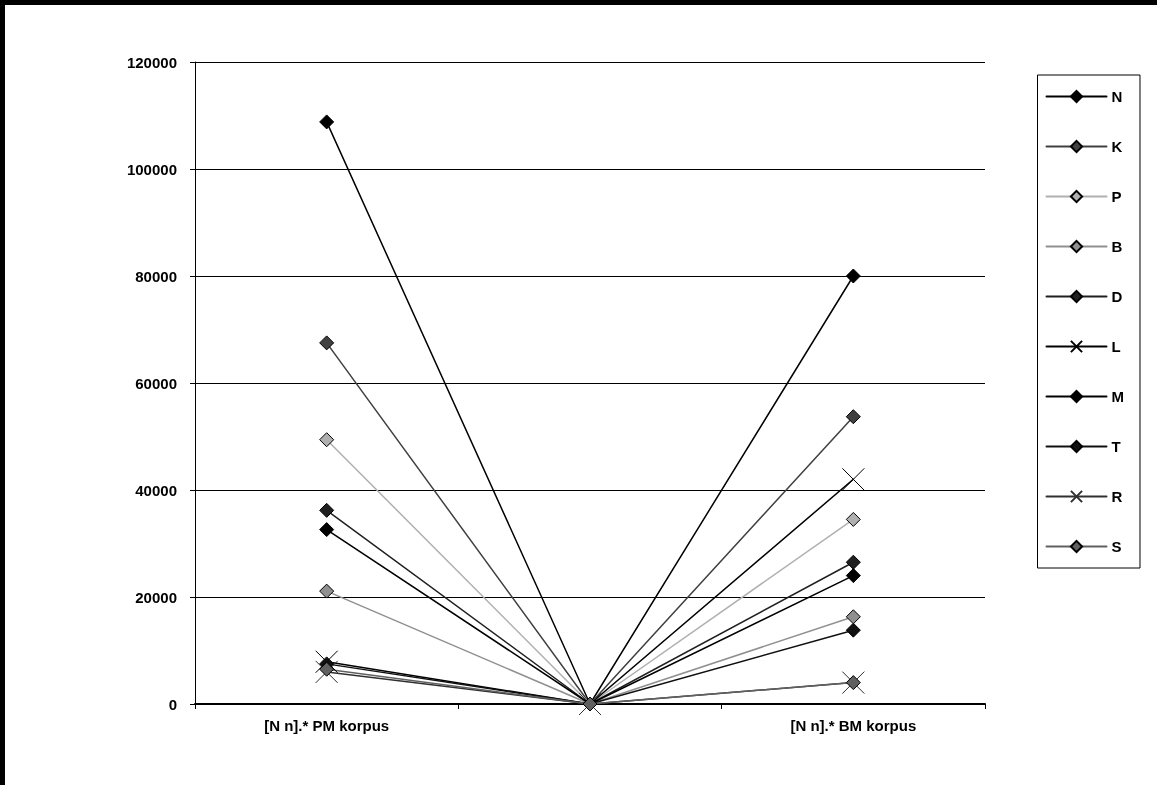  I want to click on y-tick-label: 60000, so click(156, 383).